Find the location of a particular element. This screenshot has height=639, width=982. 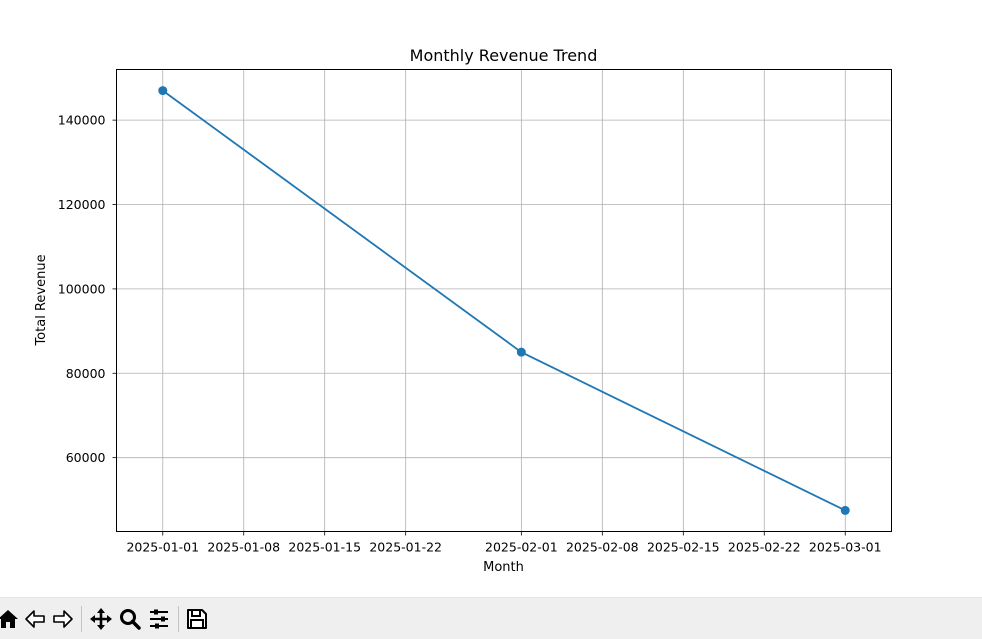

sliders-icon is located at coordinates (159, 619).